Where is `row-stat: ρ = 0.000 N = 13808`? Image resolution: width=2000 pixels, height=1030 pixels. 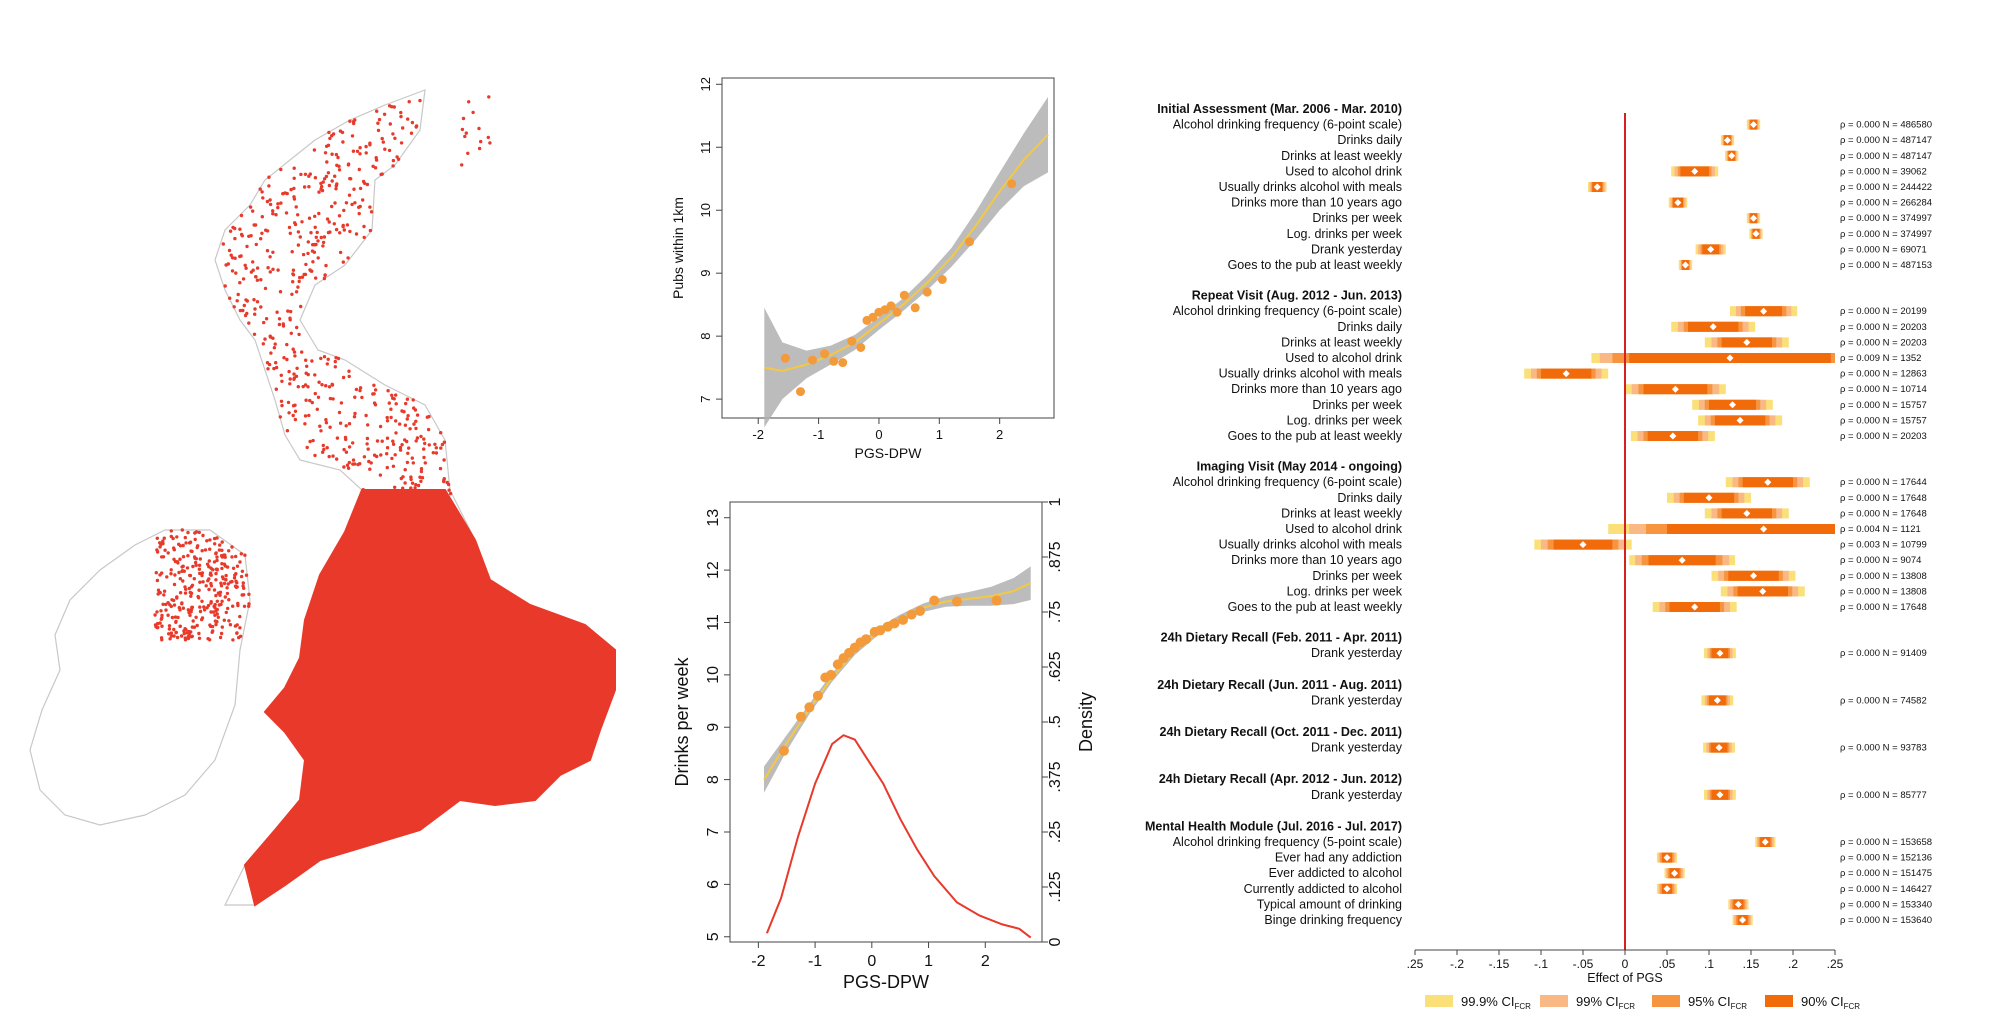 row-stat: ρ = 0.000 N = 13808 is located at coordinates (1883, 576).